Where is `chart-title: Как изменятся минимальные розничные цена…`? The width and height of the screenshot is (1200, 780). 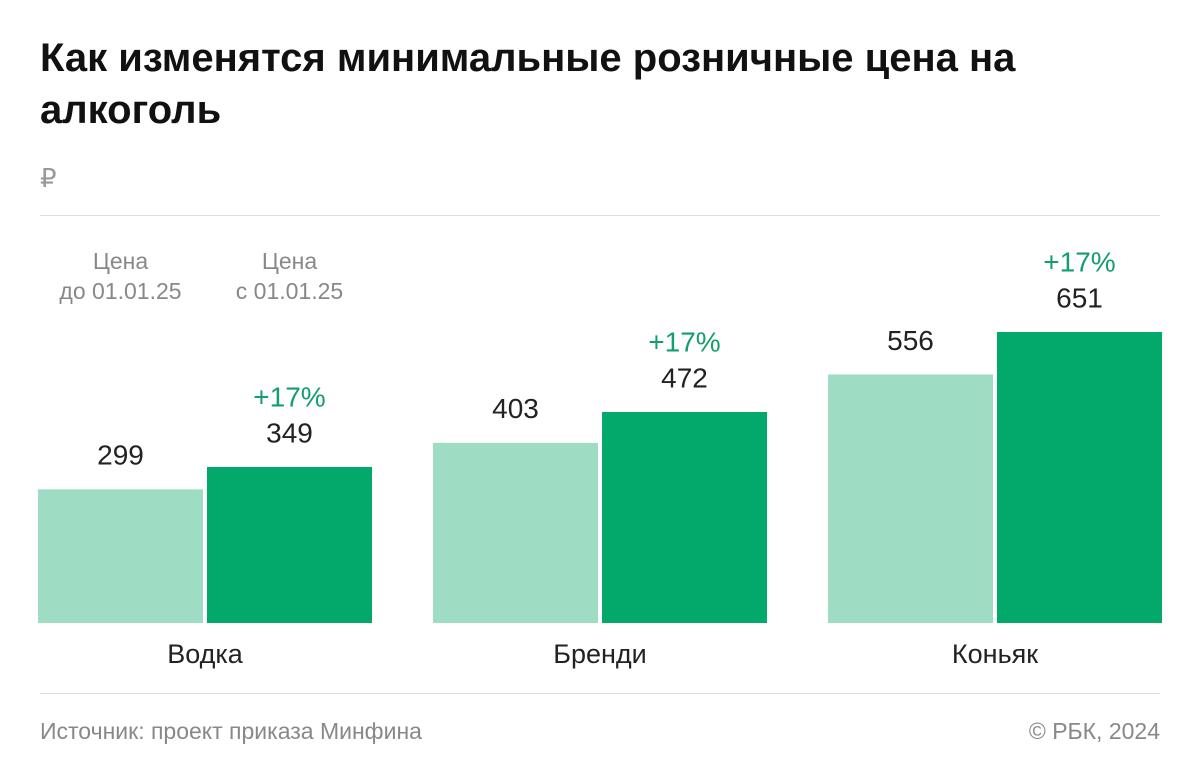
chart-title: Как изменятся минимальные розничные цена… is located at coordinates (528, 84).